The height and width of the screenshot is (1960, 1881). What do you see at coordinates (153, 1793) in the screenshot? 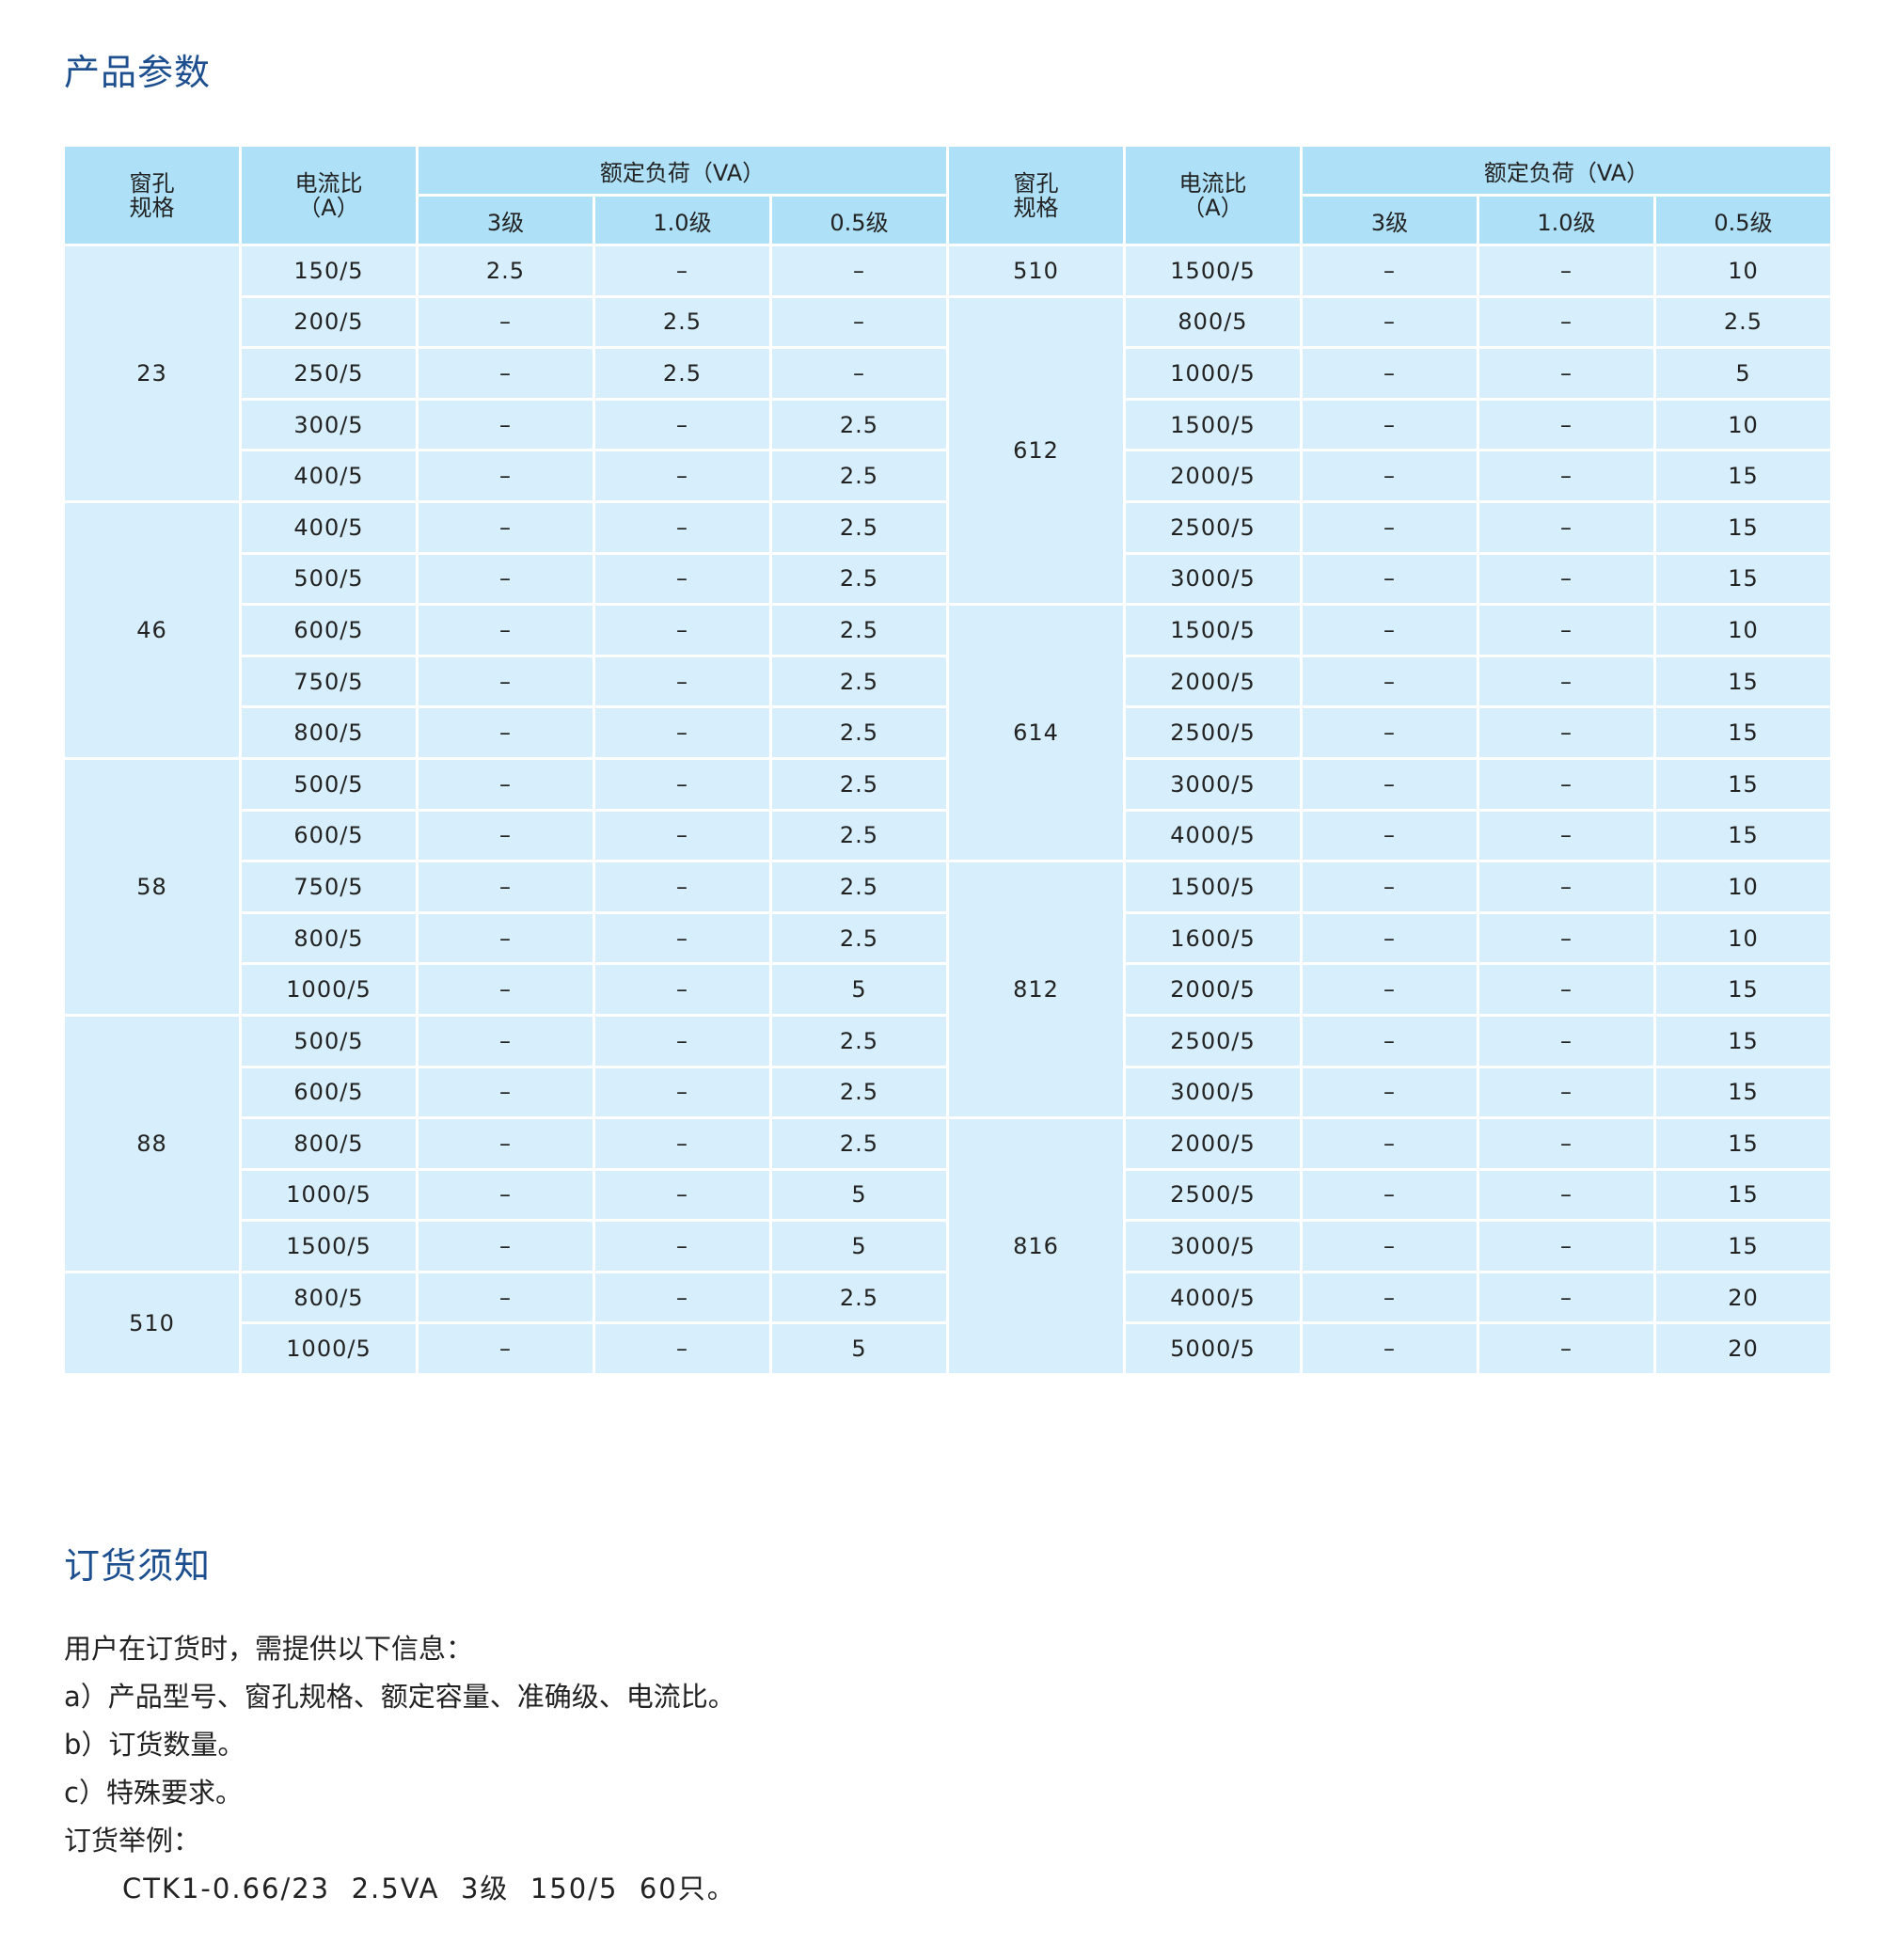
I see `notes-item-c: c）特殊要求。` at bounding box center [153, 1793].